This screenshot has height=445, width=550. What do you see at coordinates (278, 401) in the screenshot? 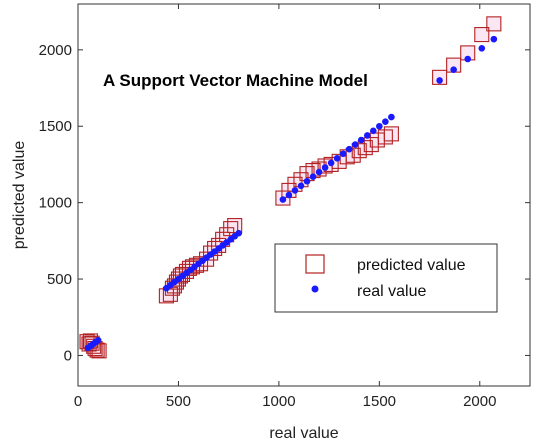
I see `x-tick-label: 1000` at bounding box center [278, 401].